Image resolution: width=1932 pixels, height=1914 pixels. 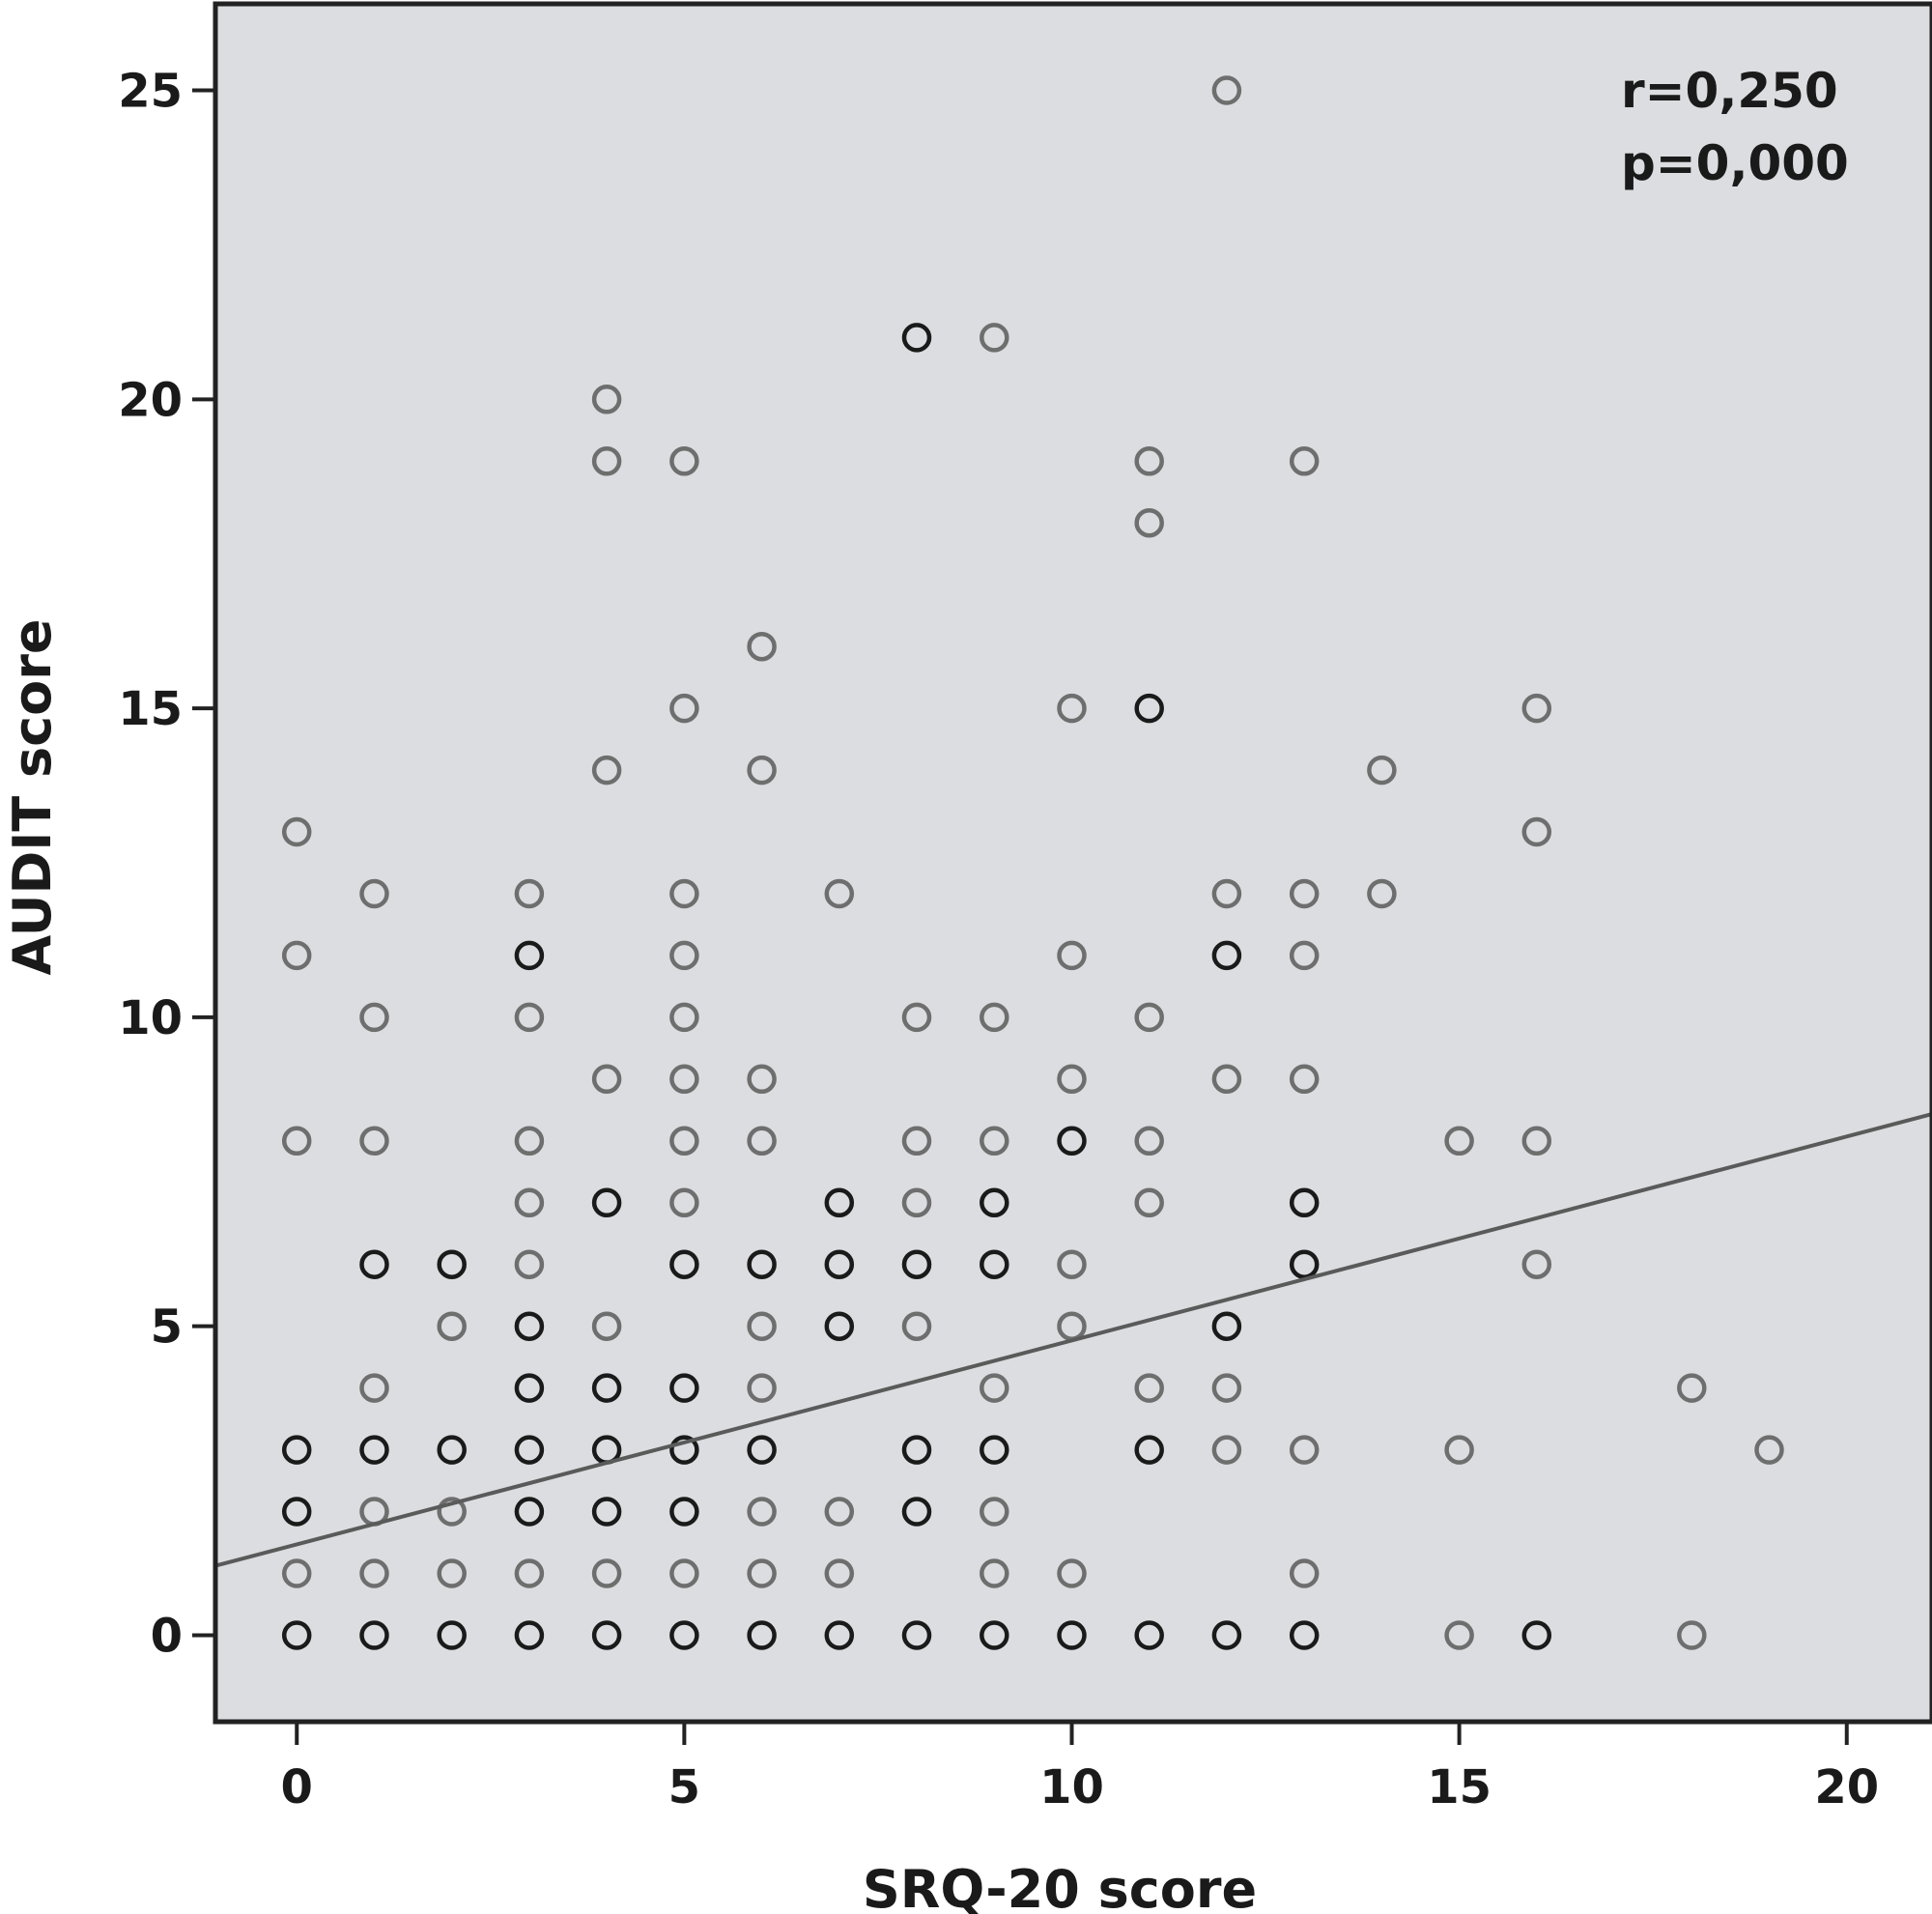 I want to click on y-axis: 0 5 10 15 20 25, so click(x=166, y=864).